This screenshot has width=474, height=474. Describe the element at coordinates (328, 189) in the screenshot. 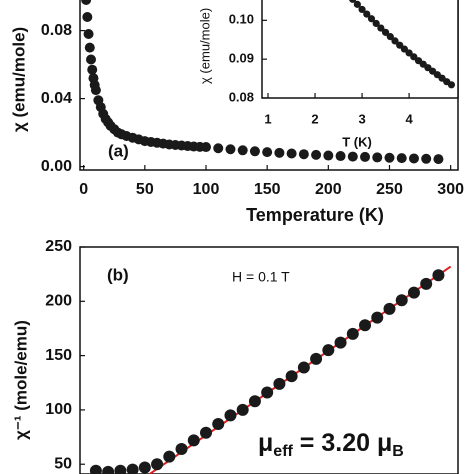

I see `x-tick-label: 200` at that location.